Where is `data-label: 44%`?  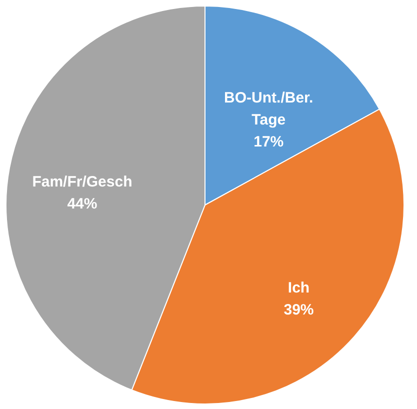
data-label: 44% is located at coordinates (82, 204).